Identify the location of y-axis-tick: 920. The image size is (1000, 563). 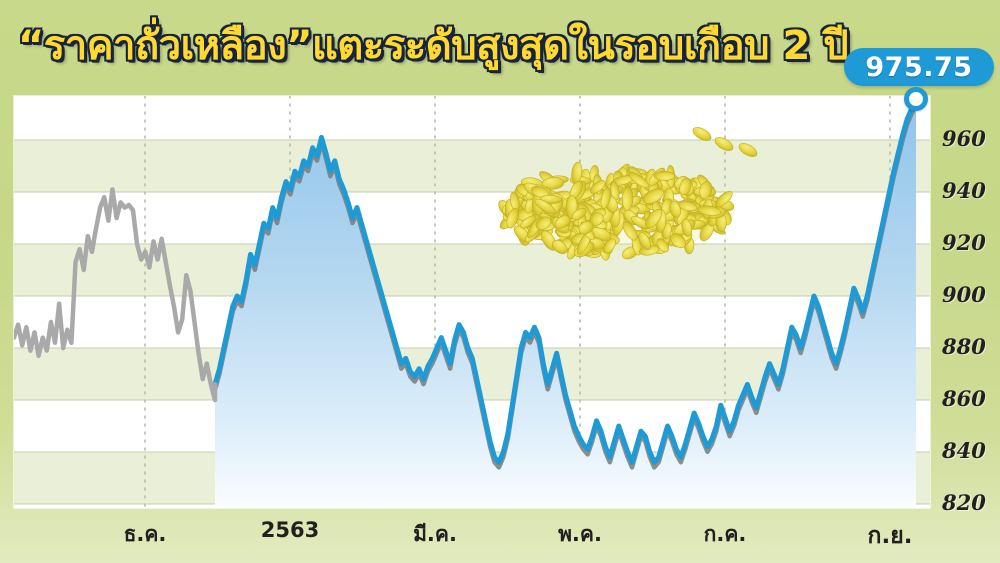
(964, 242).